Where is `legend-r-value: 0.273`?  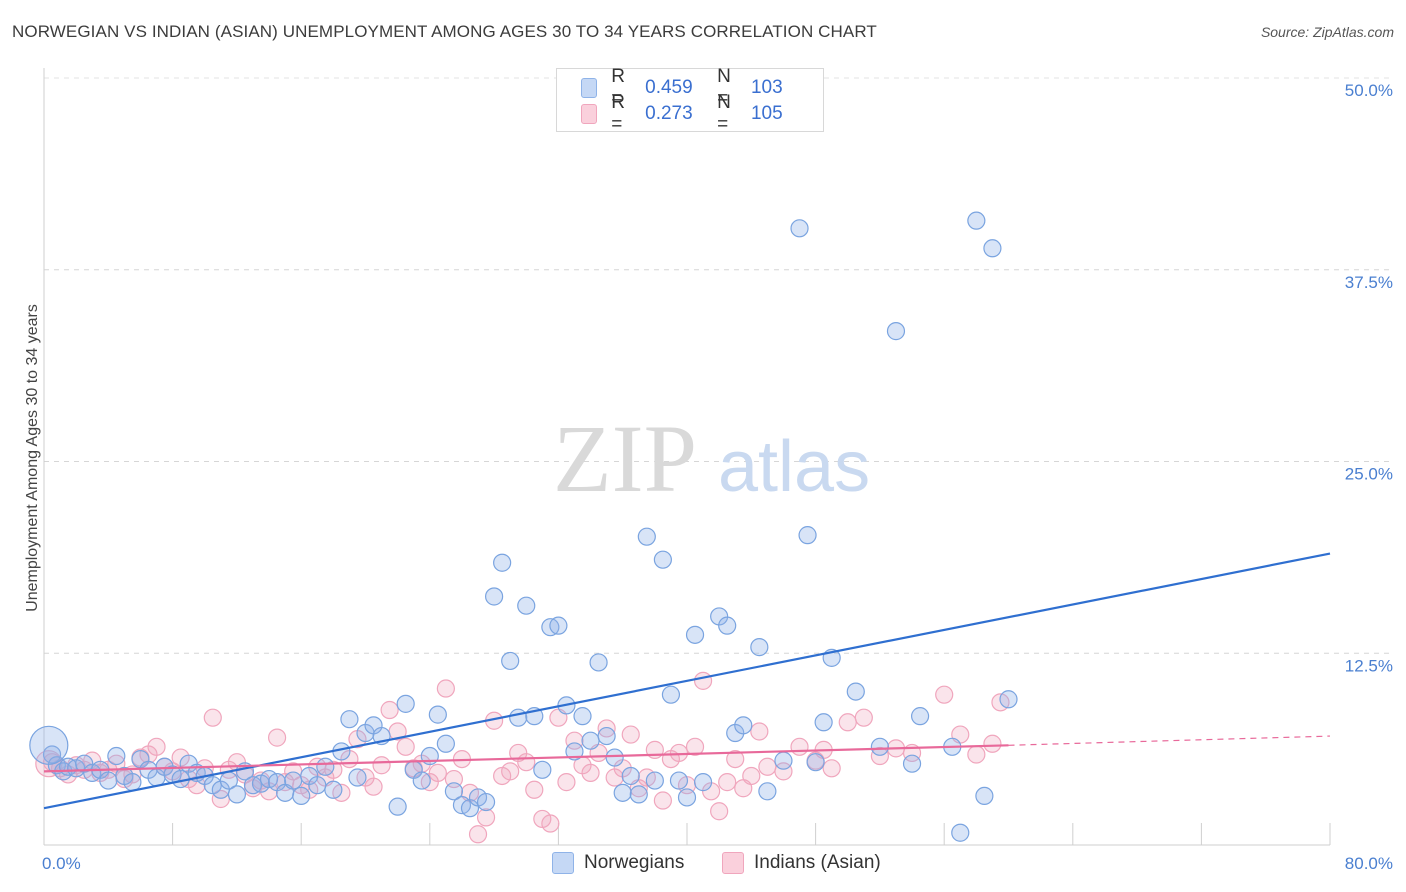
legend-r-value: 0.273 is located at coordinates (669, 113).